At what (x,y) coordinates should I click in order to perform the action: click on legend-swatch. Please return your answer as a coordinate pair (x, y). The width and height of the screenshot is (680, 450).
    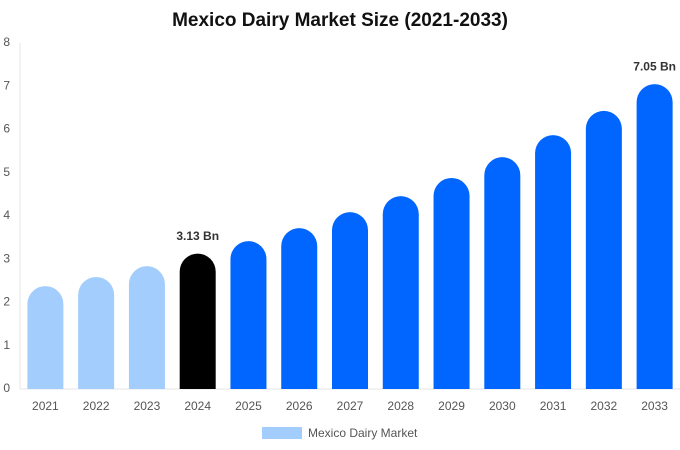
    Looking at the image, I should click on (282, 433).